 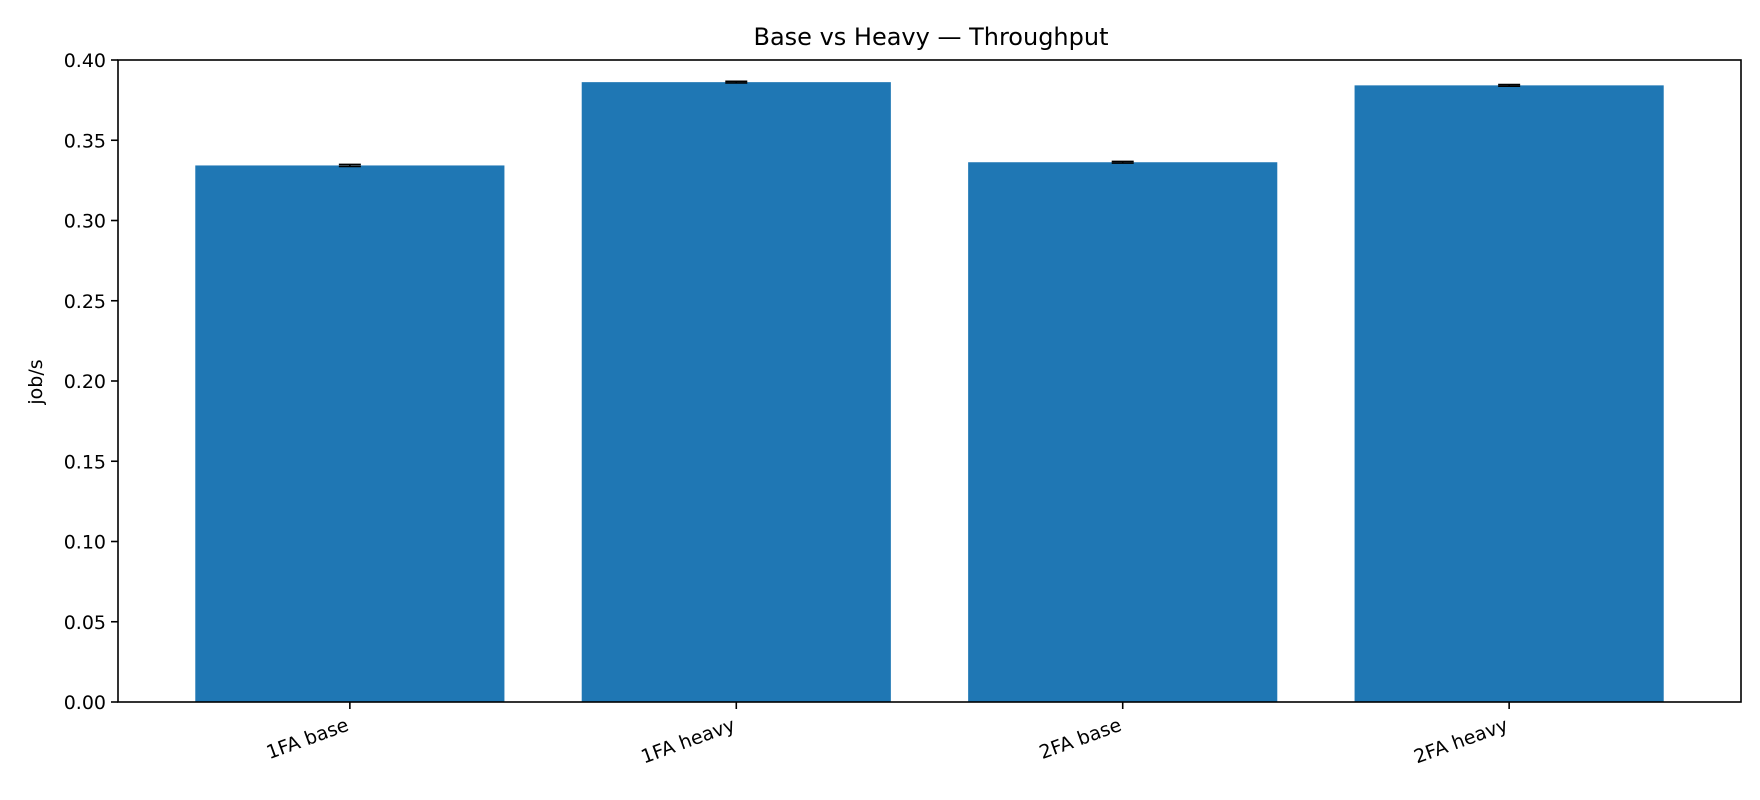 What do you see at coordinates (931, 37) in the screenshot?
I see `chart-title: Base vs Heavy — Throughput` at bounding box center [931, 37].